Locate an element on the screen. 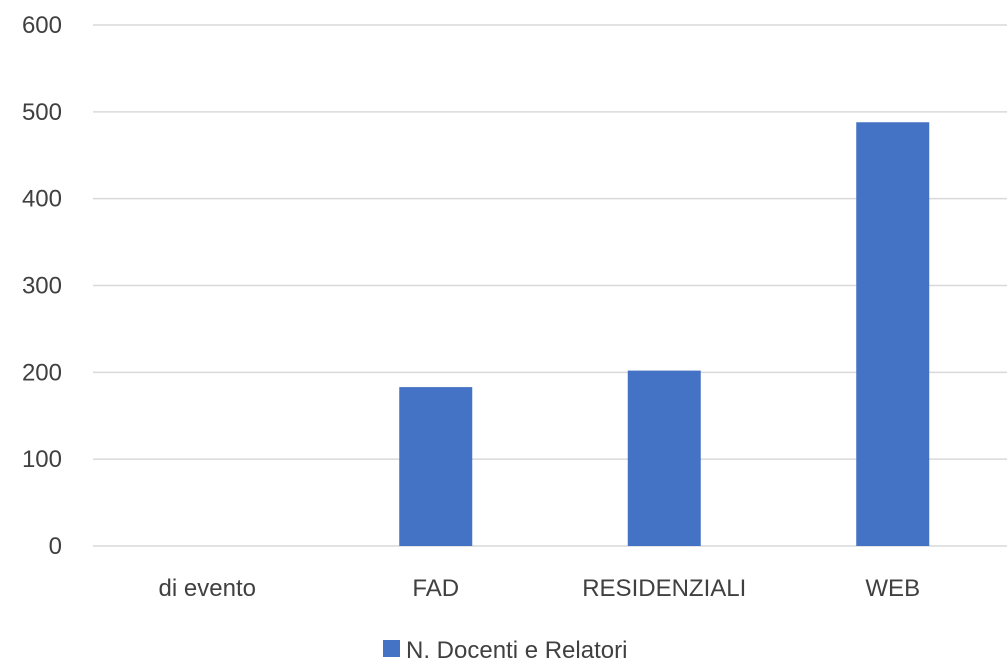  x-category-label: di evento is located at coordinates (207, 588).